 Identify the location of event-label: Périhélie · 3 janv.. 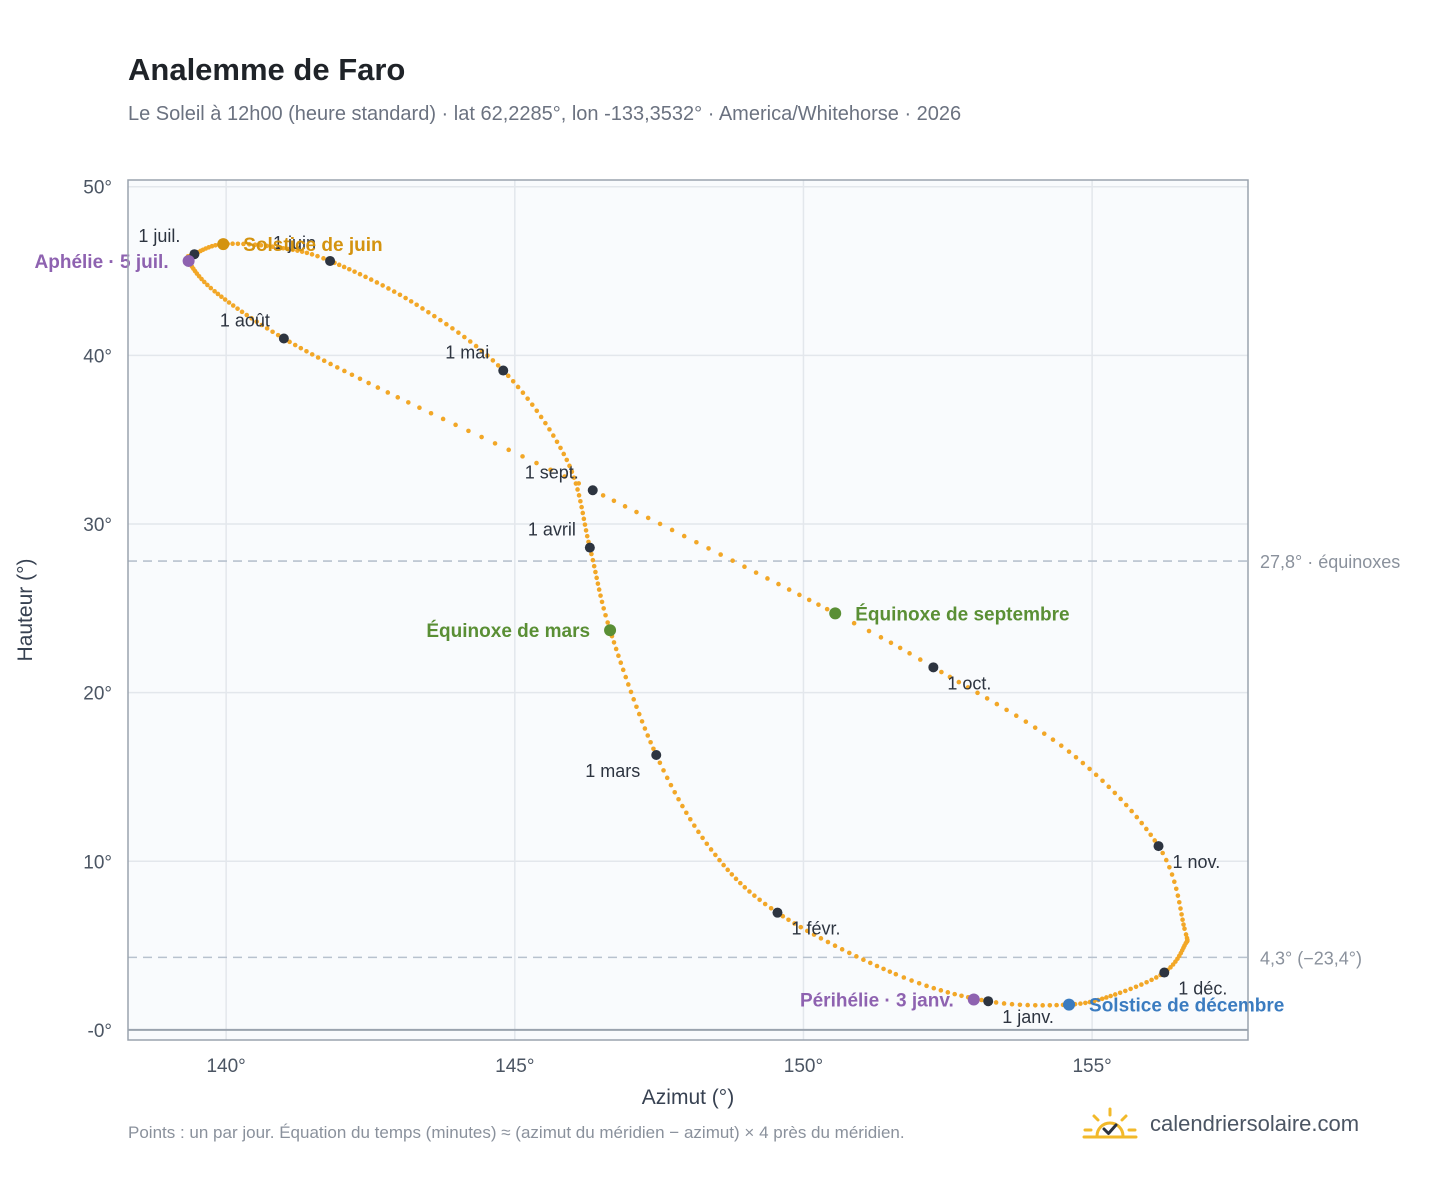
(877, 1001).